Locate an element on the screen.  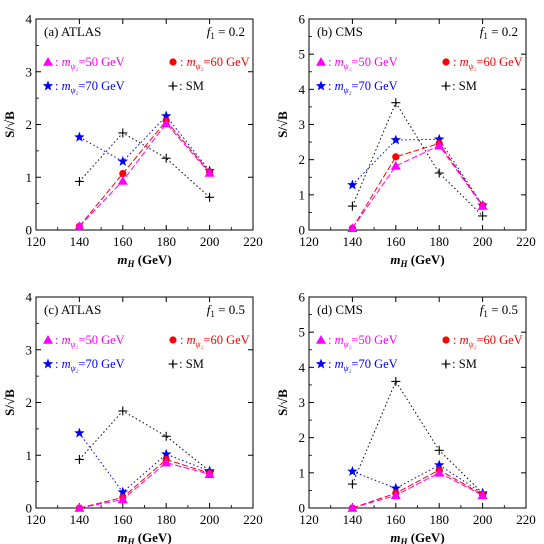
f1-label: f1 = 0.2 is located at coordinates (226, 32).